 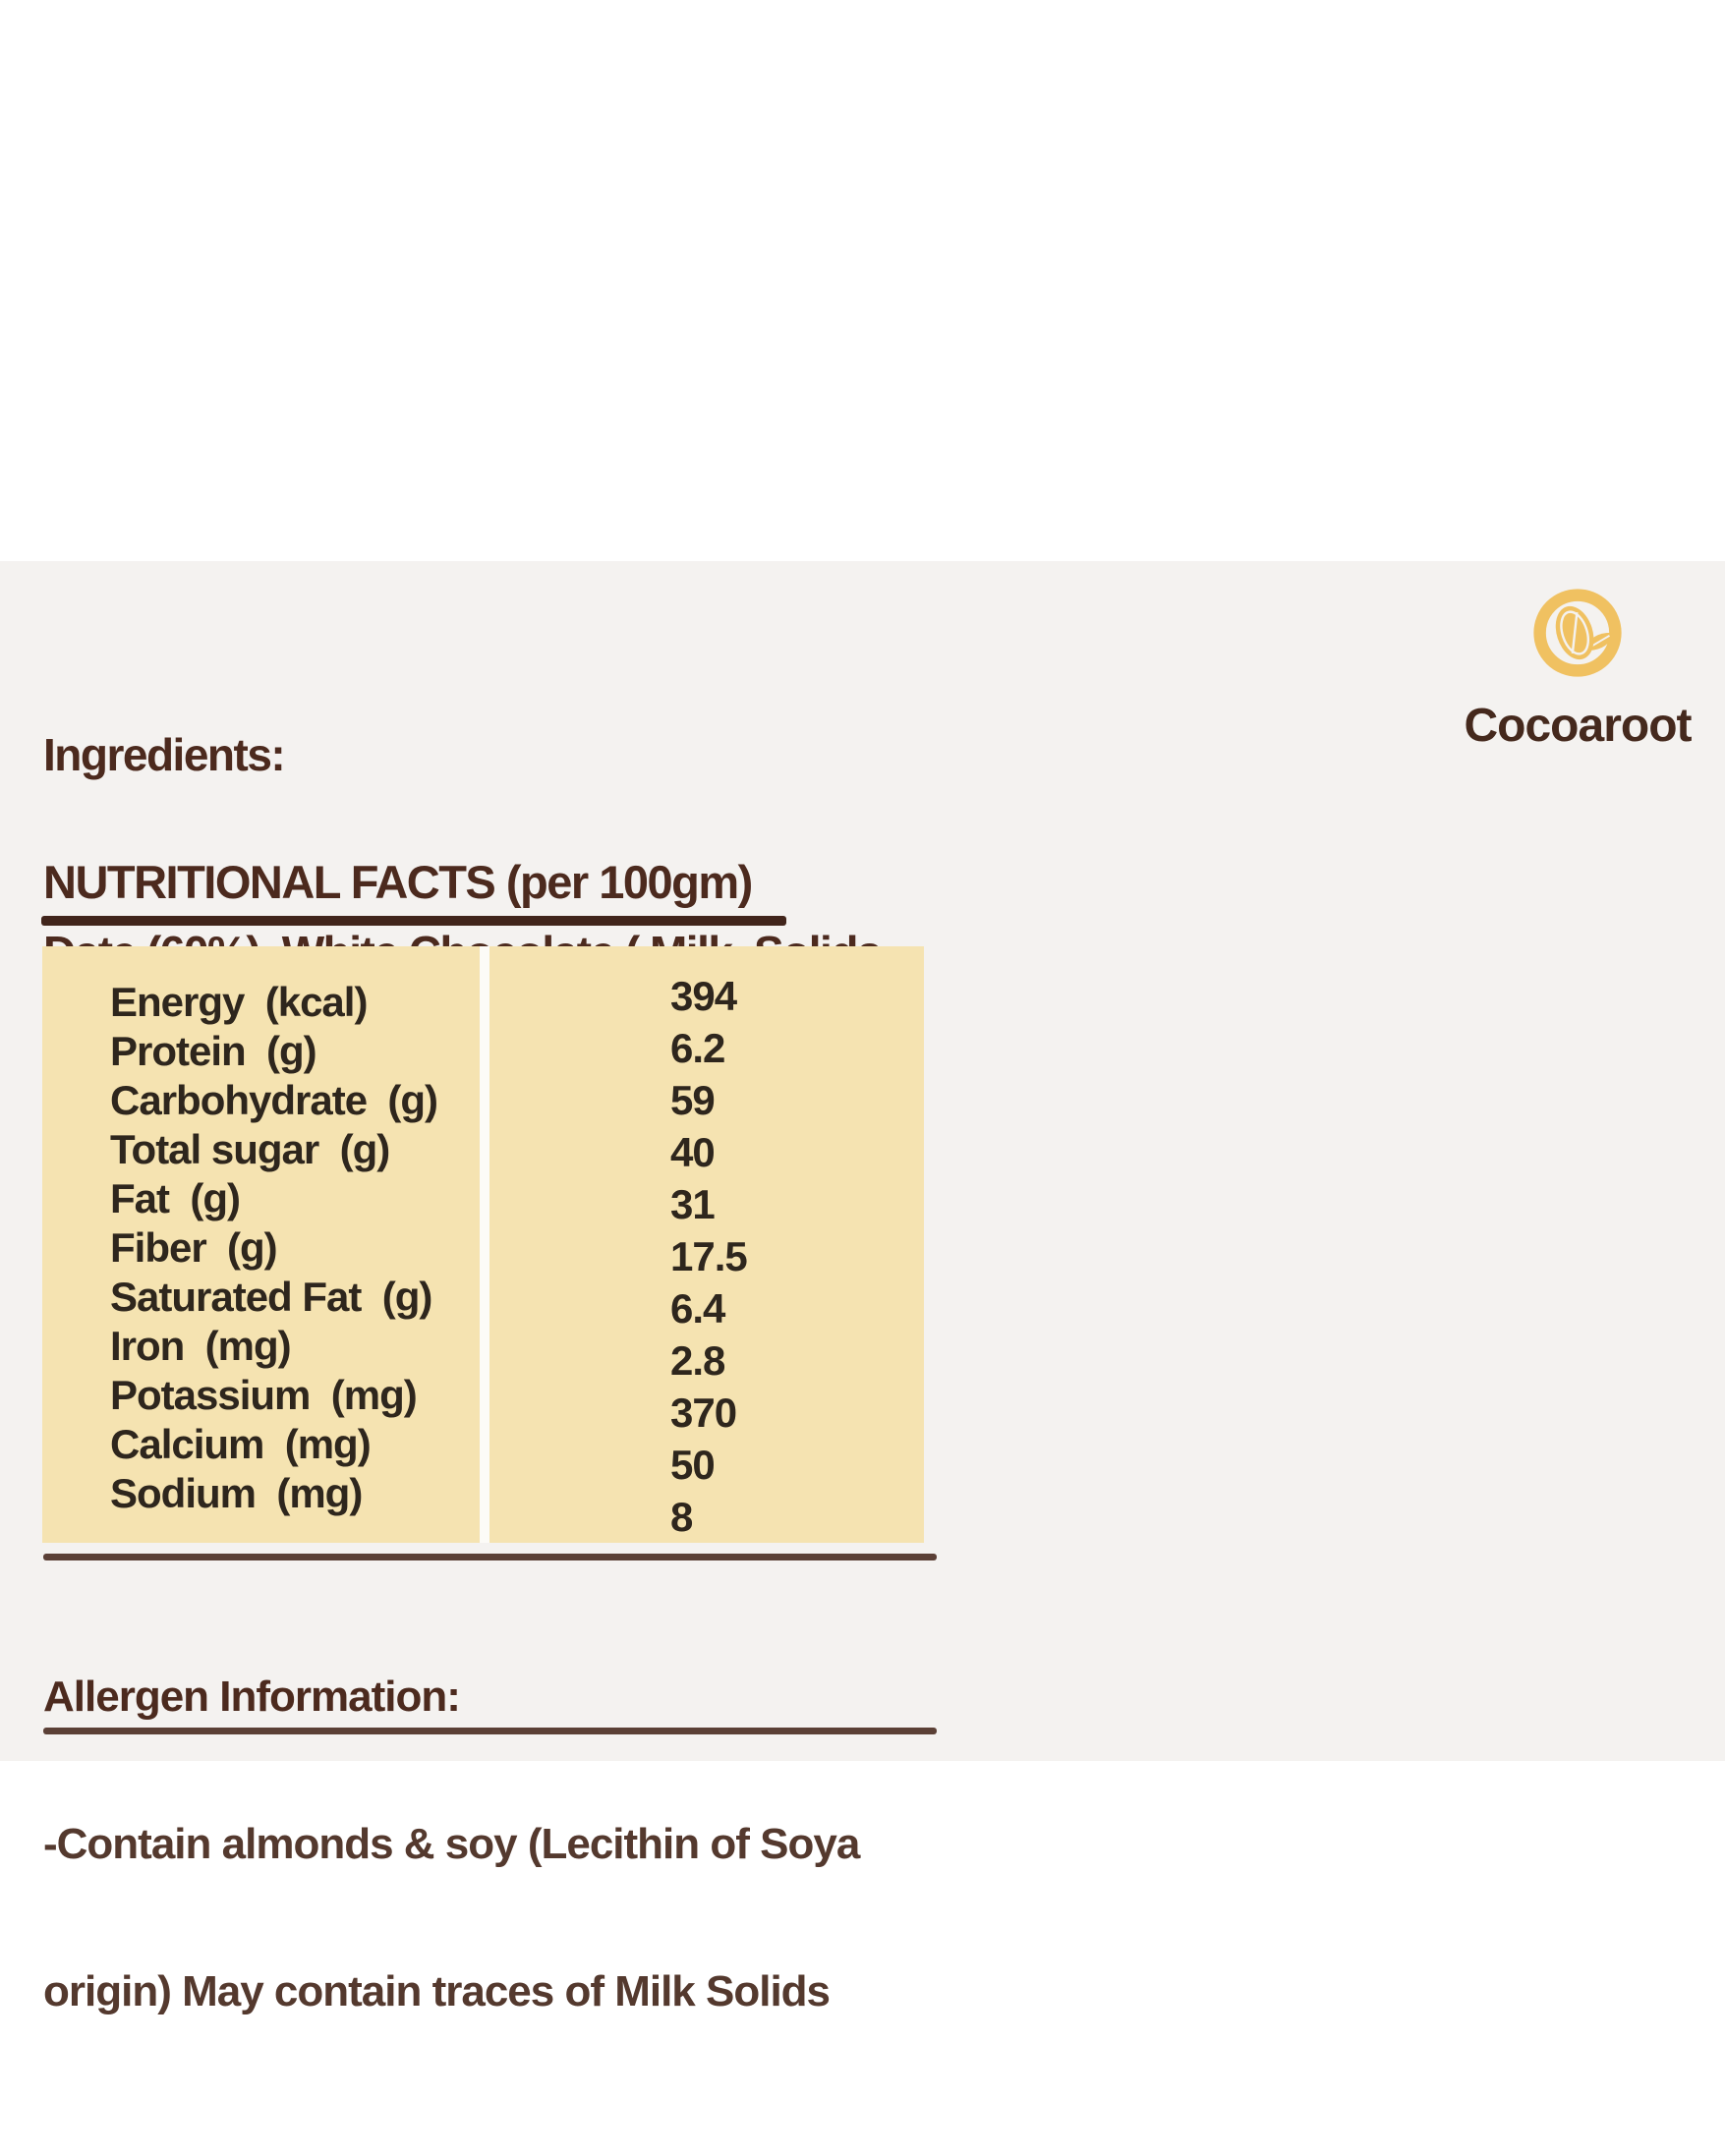 What do you see at coordinates (1577, 633) in the screenshot?
I see `cocoa-pod-icon` at bounding box center [1577, 633].